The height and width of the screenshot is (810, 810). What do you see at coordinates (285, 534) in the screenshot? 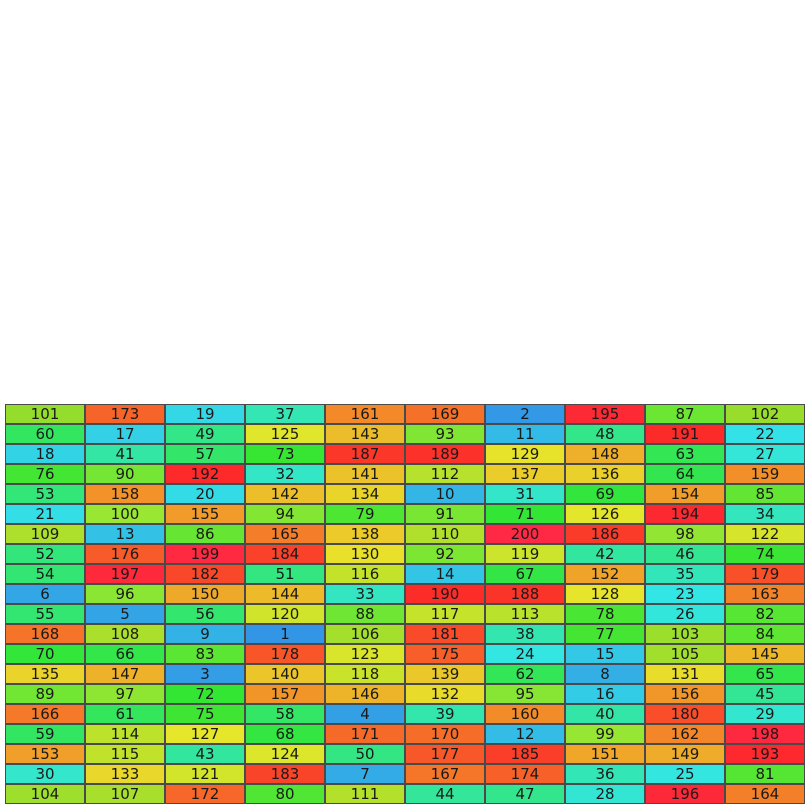
I see `grid-cell: 165` at bounding box center [285, 534].